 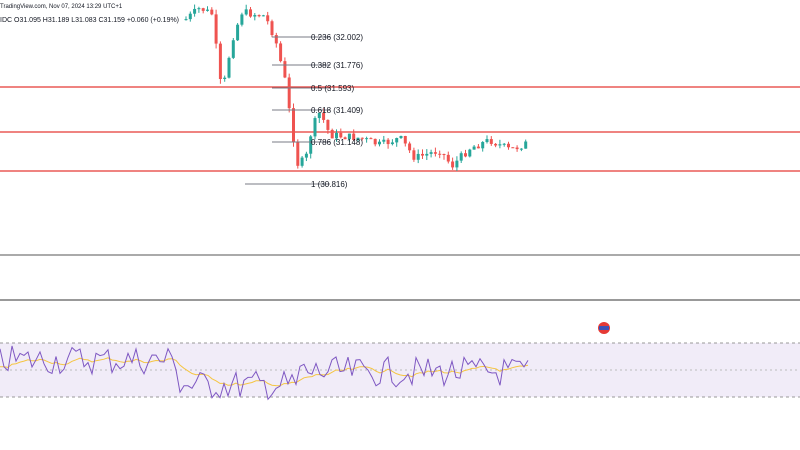 What do you see at coordinates (337, 110) in the screenshot?
I see `fib-label: 0.618 (31.409)` at bounding box center [337, 110].